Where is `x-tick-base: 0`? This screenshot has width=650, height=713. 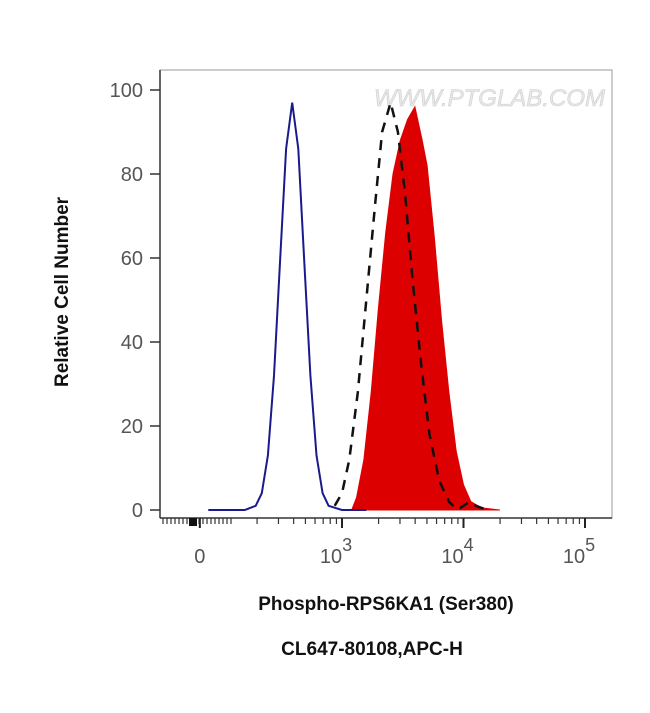 x-tick-base: 0 is located at coordinates (199, 557).